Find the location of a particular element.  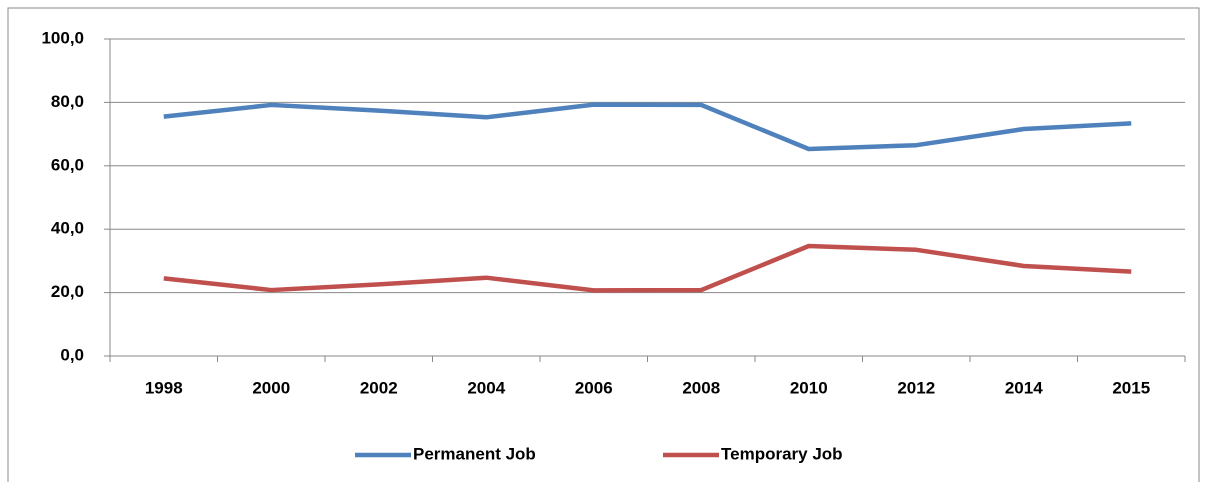

x-tick-label: 2012 is located at coordinates (916, 387).